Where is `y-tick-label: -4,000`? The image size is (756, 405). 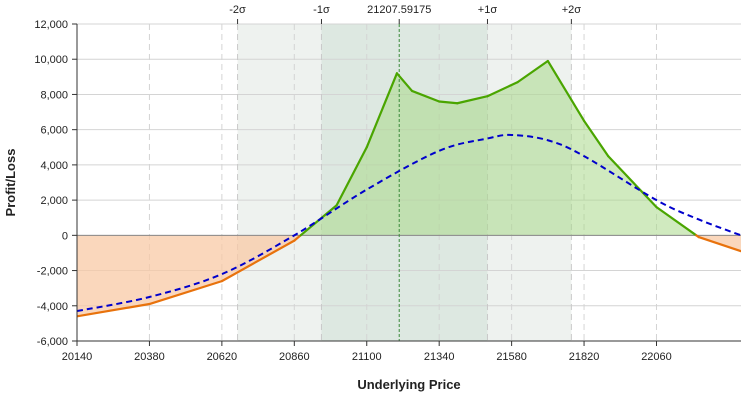
y-tick-label: -4,000 is located at coordinates (52, 307).